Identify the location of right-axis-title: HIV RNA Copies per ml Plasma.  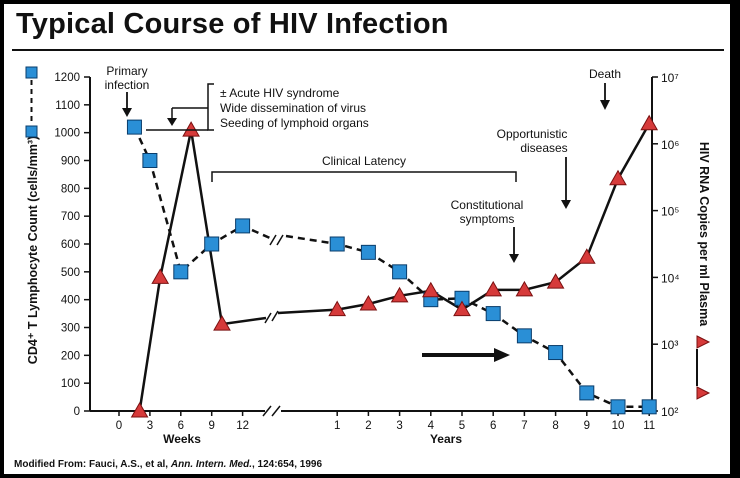
(704, 234).